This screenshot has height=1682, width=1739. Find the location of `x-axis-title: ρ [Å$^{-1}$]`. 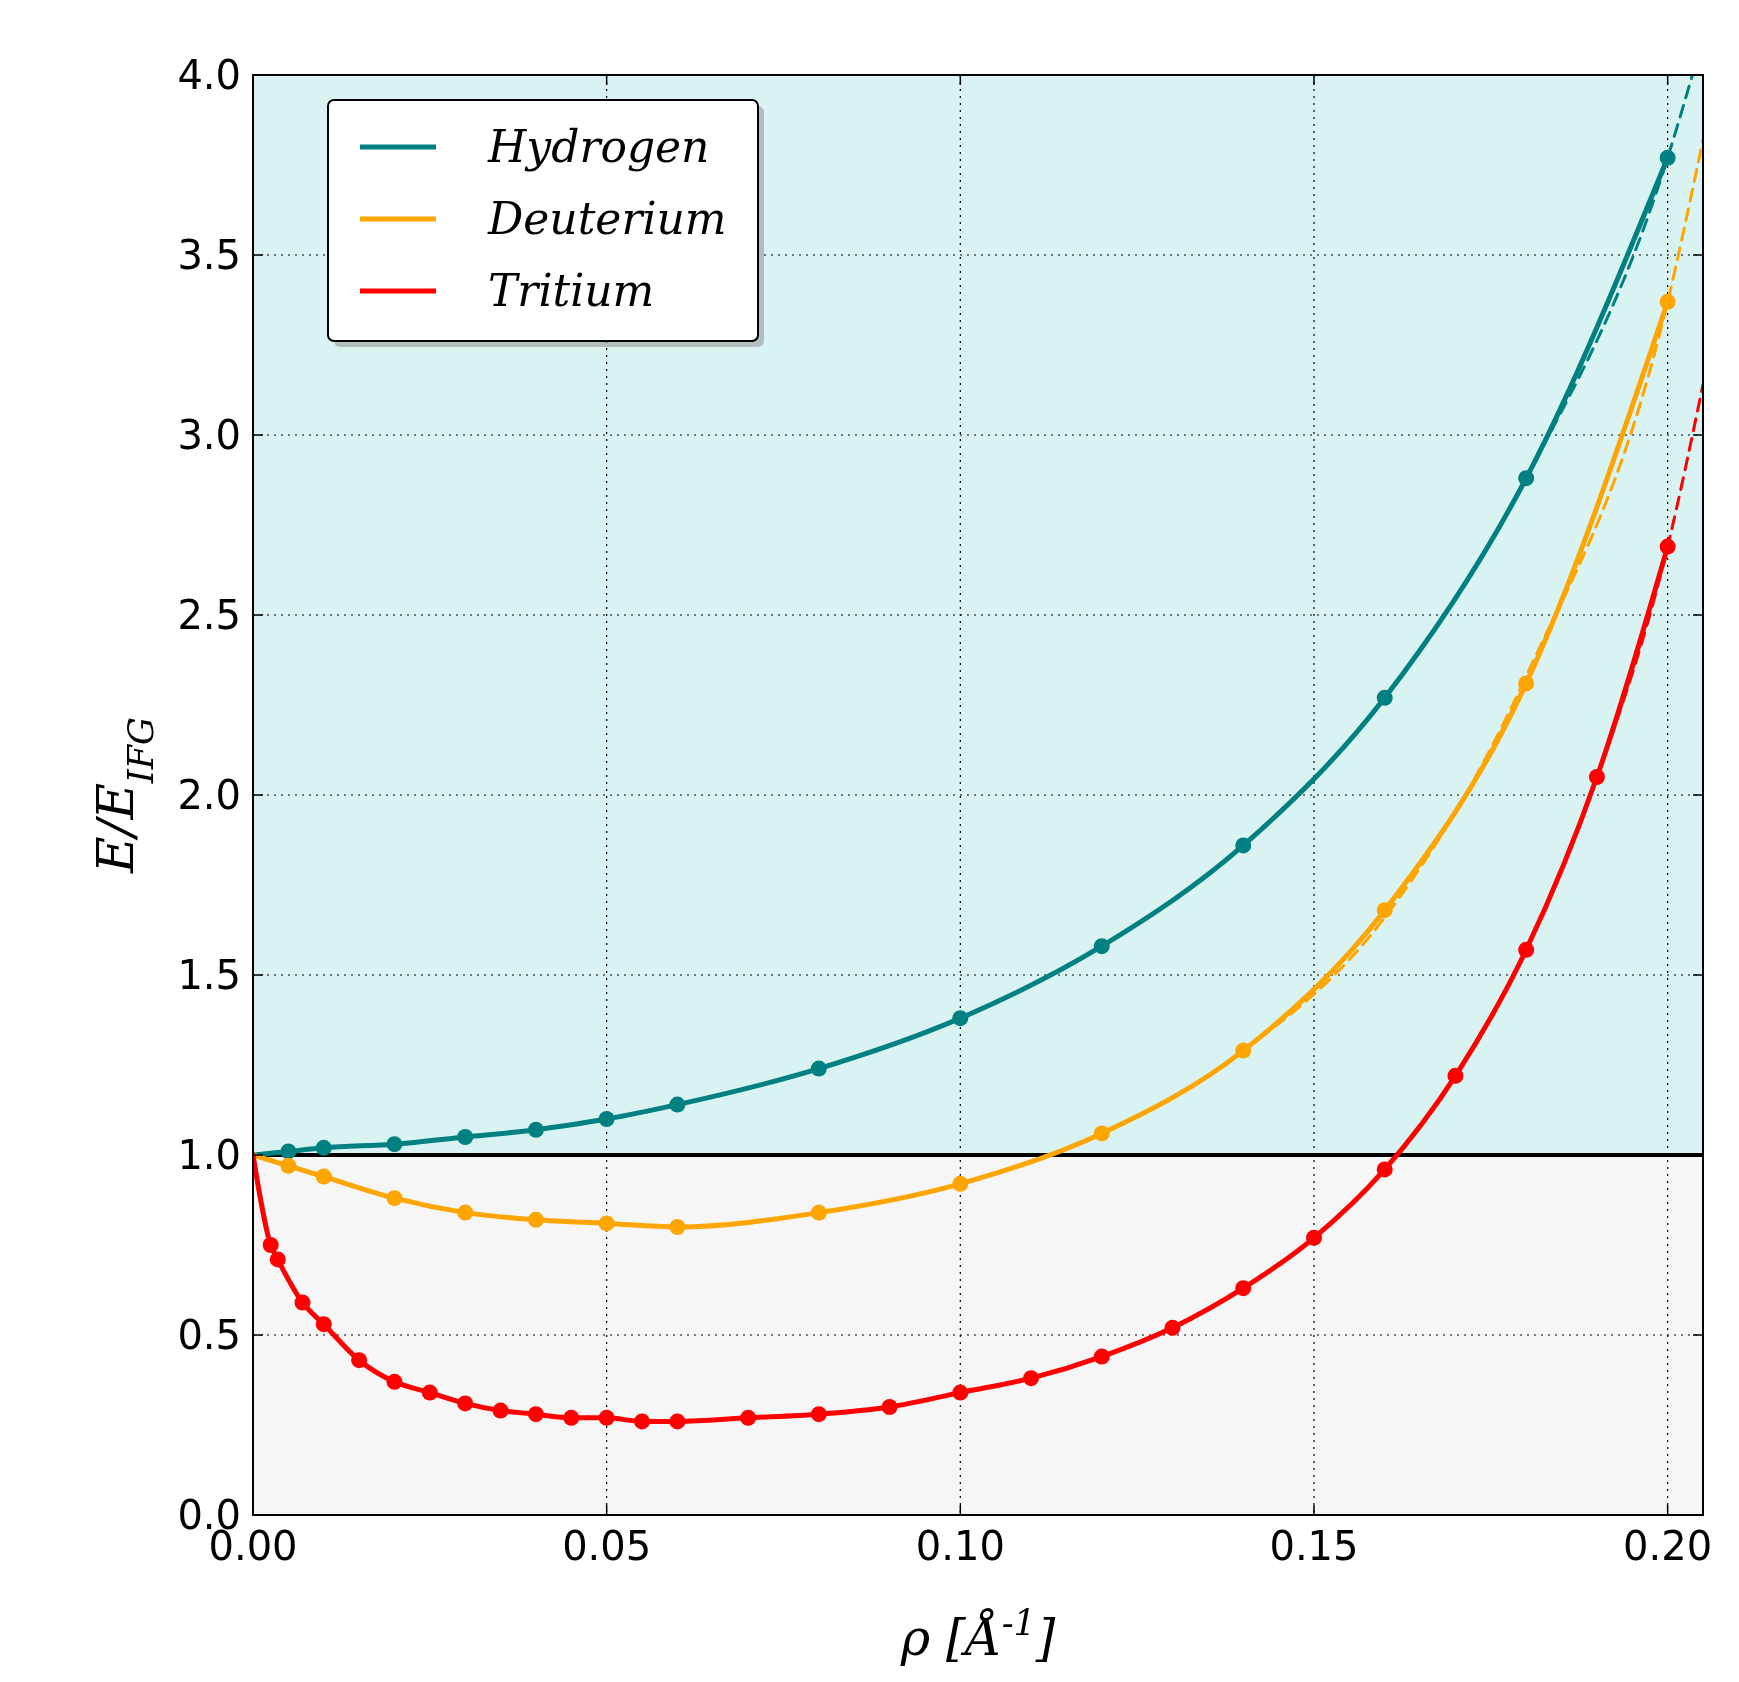

x-axis-title: ρ [Å$^{-1}$] is located at coordinates (977, 1635).